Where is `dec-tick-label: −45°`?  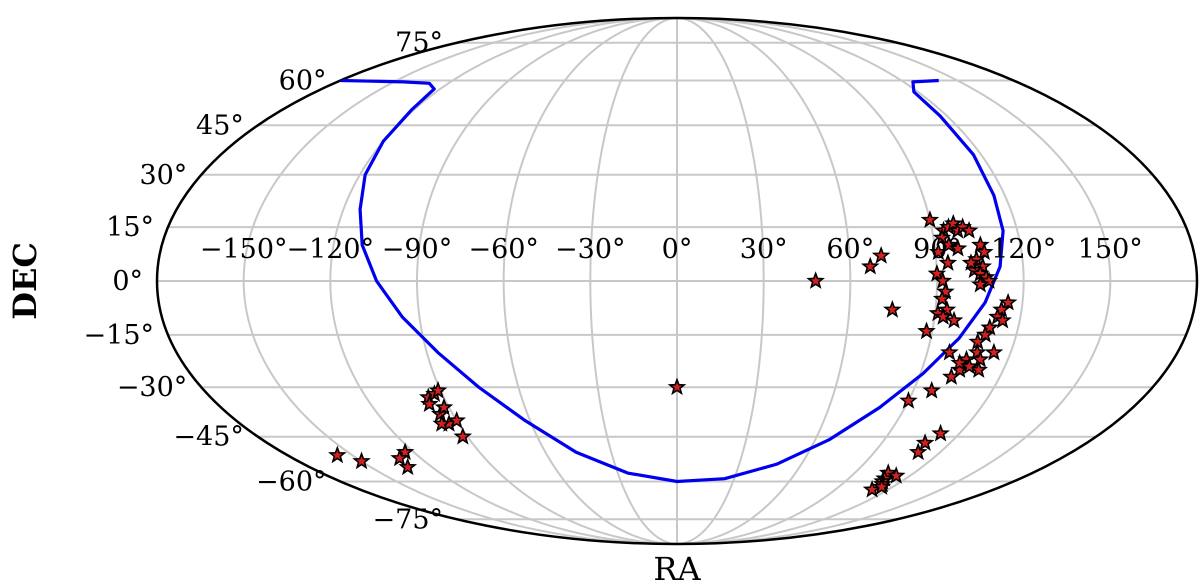
dec-tick-label: −45° is located at coordinates (208, 437).